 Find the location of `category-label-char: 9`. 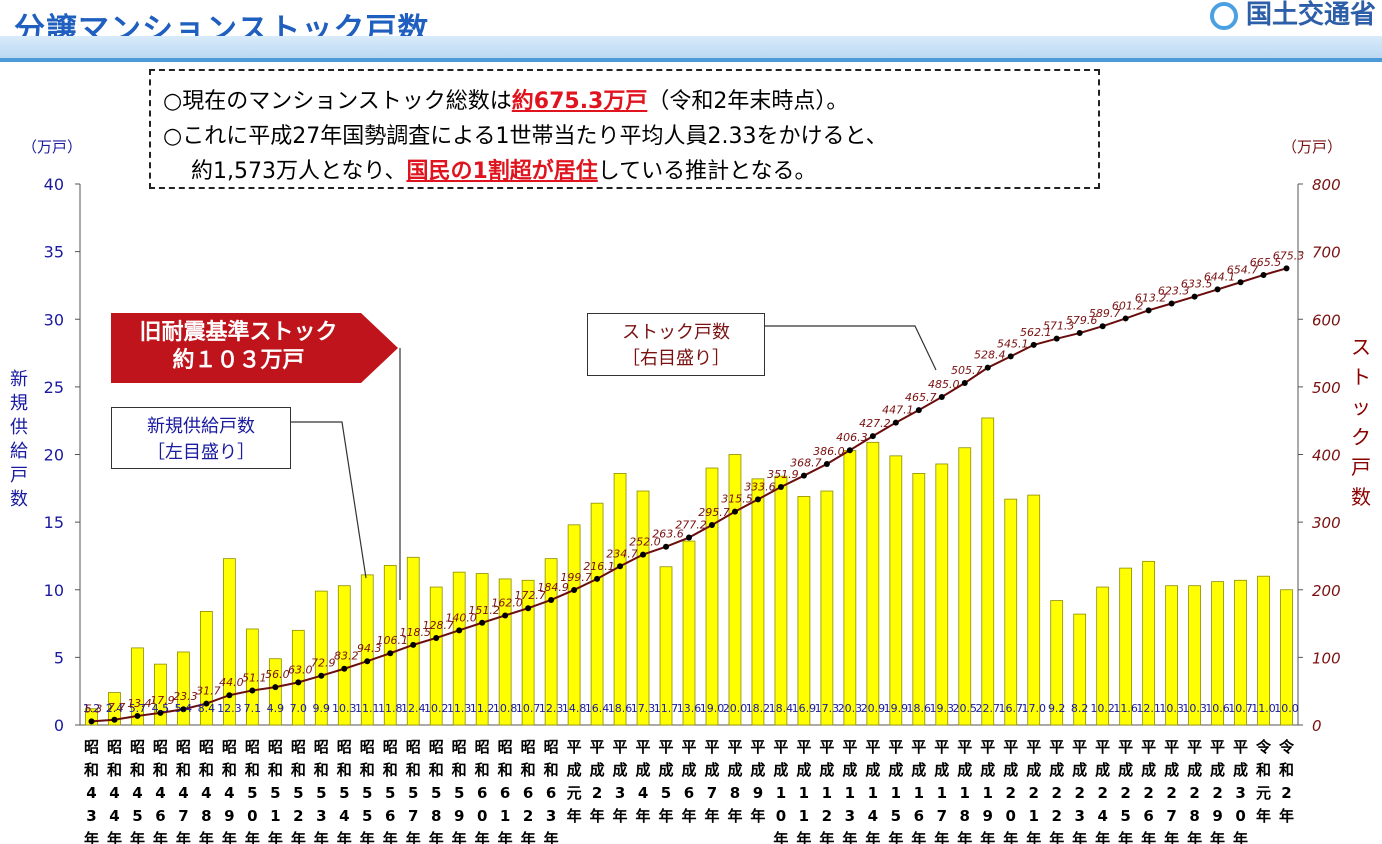

category-label-char: 9 is located at coordinates (229, 816).